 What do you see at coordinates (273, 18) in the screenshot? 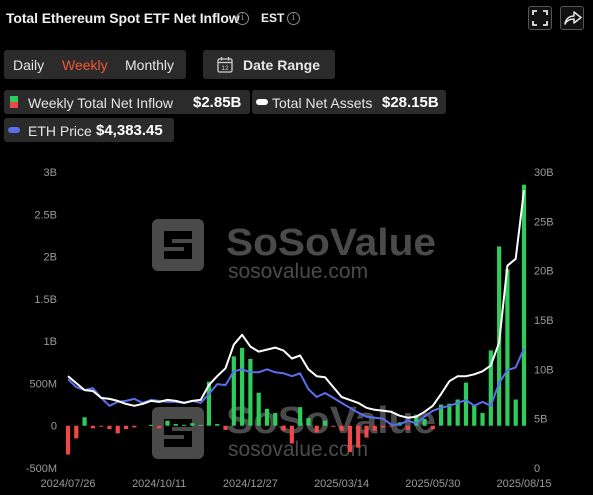
I see `timezone-label: EST` at bounding box center [273, 18].